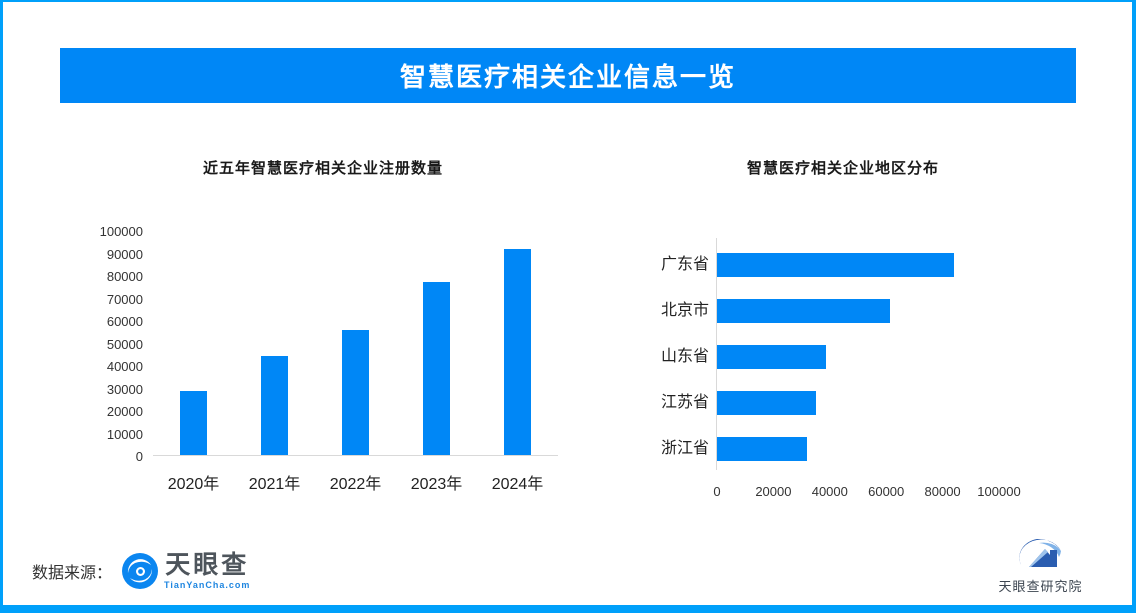  I want to click on x-tick-label: 40000, so click(829, 491).